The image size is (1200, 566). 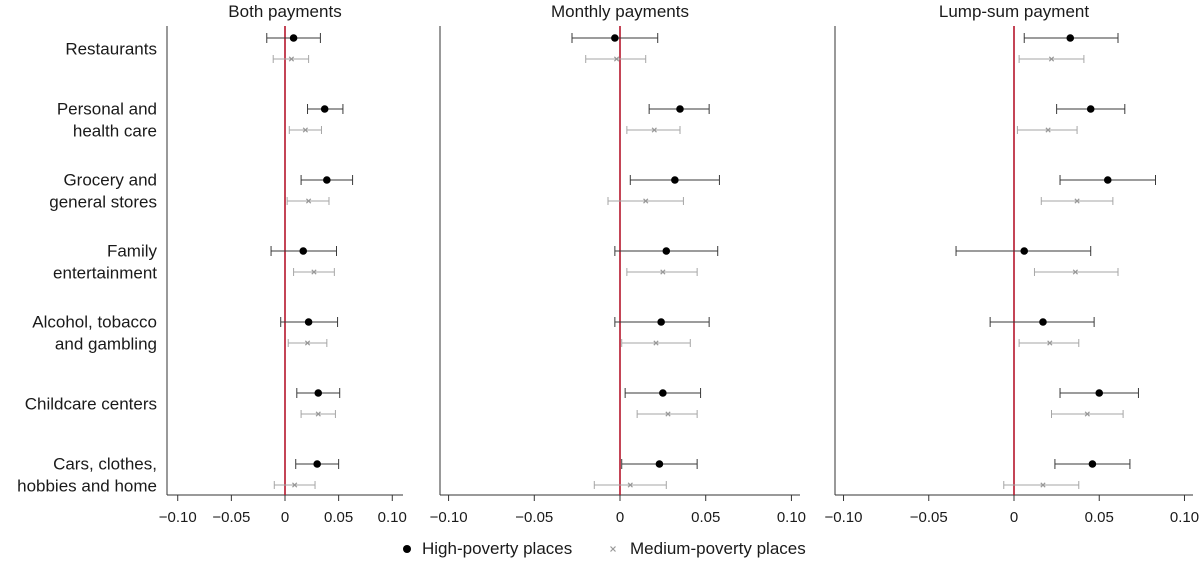 I want to click on legend-item-medium-poverty: Medium-poverty places, so click(x=708, y=548).